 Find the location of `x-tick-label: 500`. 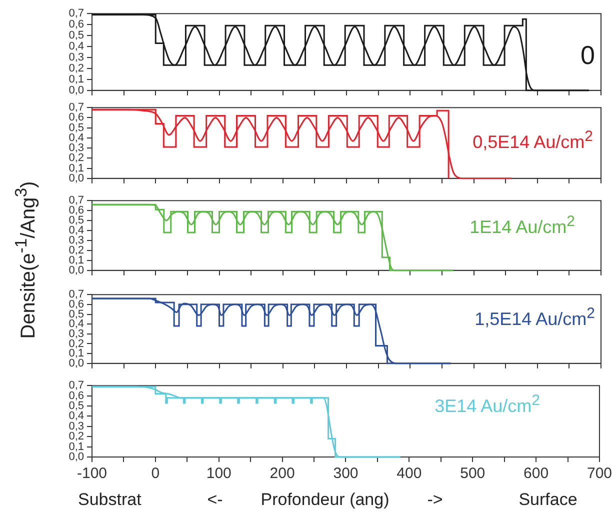

x-tick-label: 500 is located at coordinates (473, 473).